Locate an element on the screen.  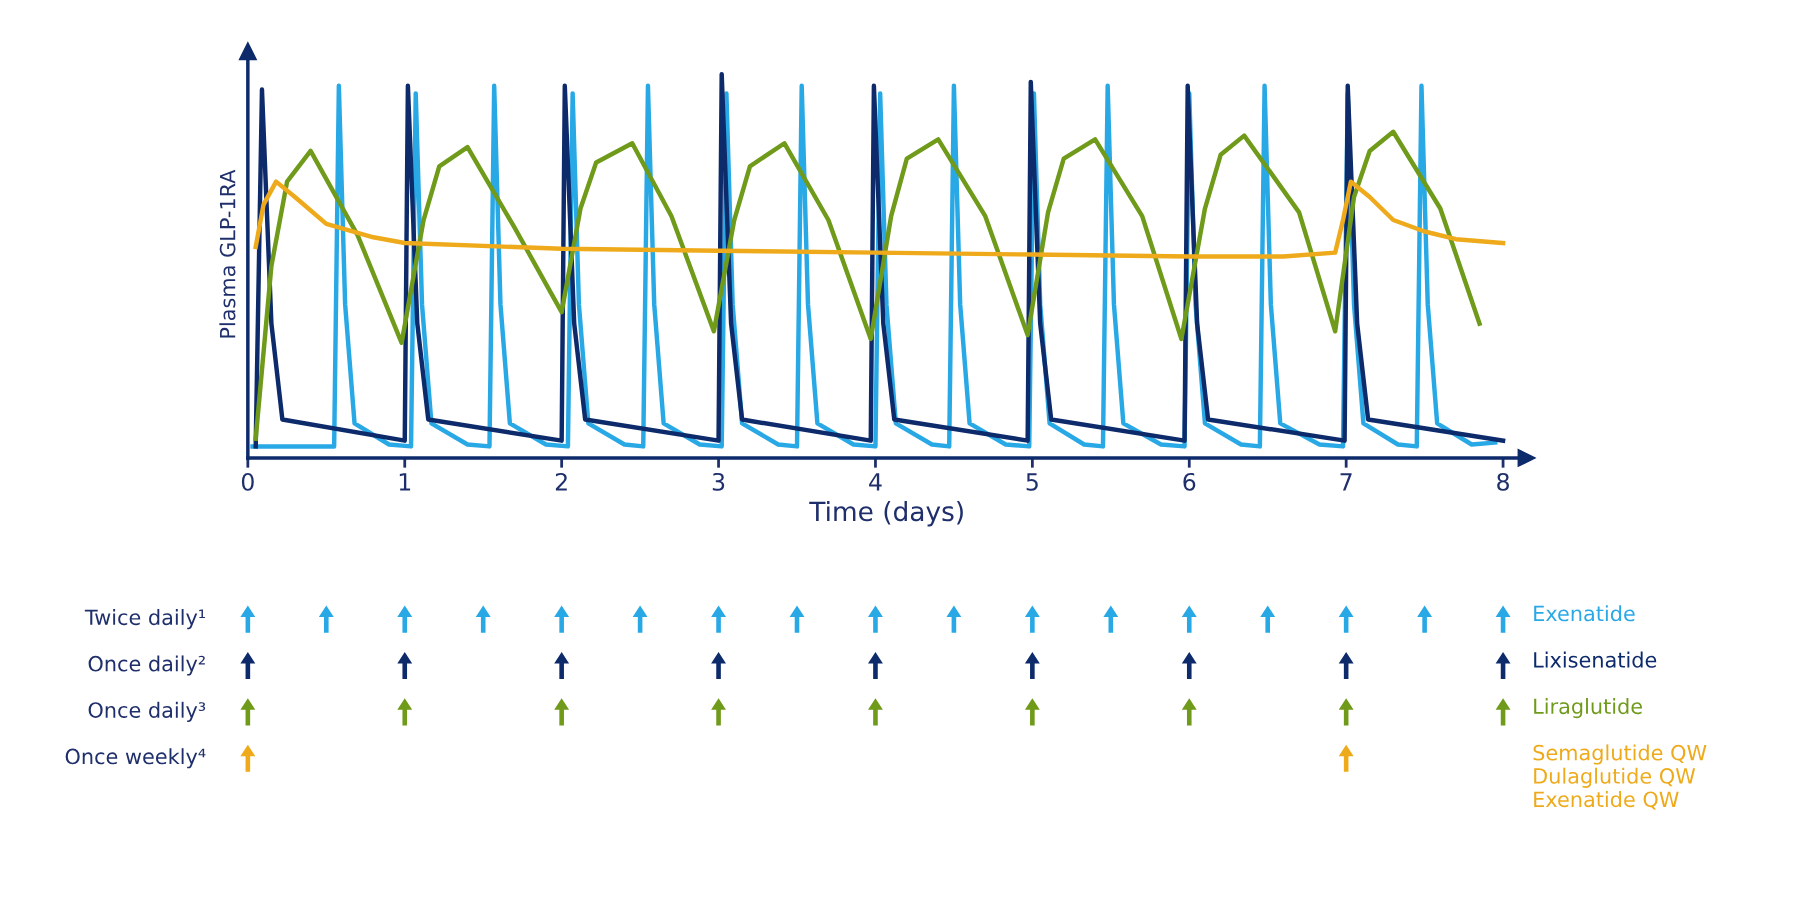
x-tick-label: 5 is located at coordinates (1032, 482).